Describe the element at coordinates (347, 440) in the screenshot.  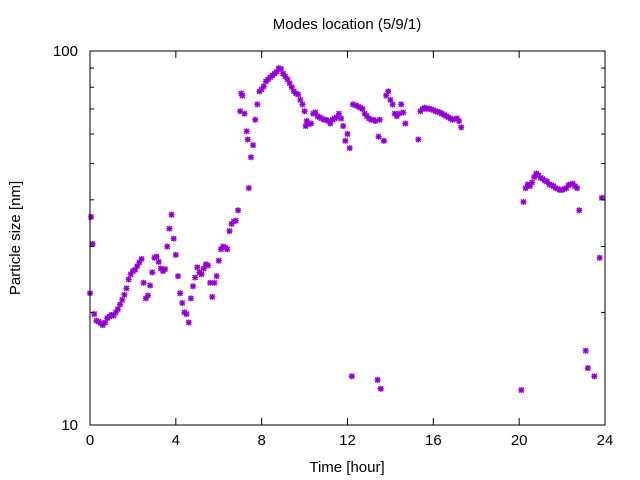
I see `x-tick-label: 12` at that location.